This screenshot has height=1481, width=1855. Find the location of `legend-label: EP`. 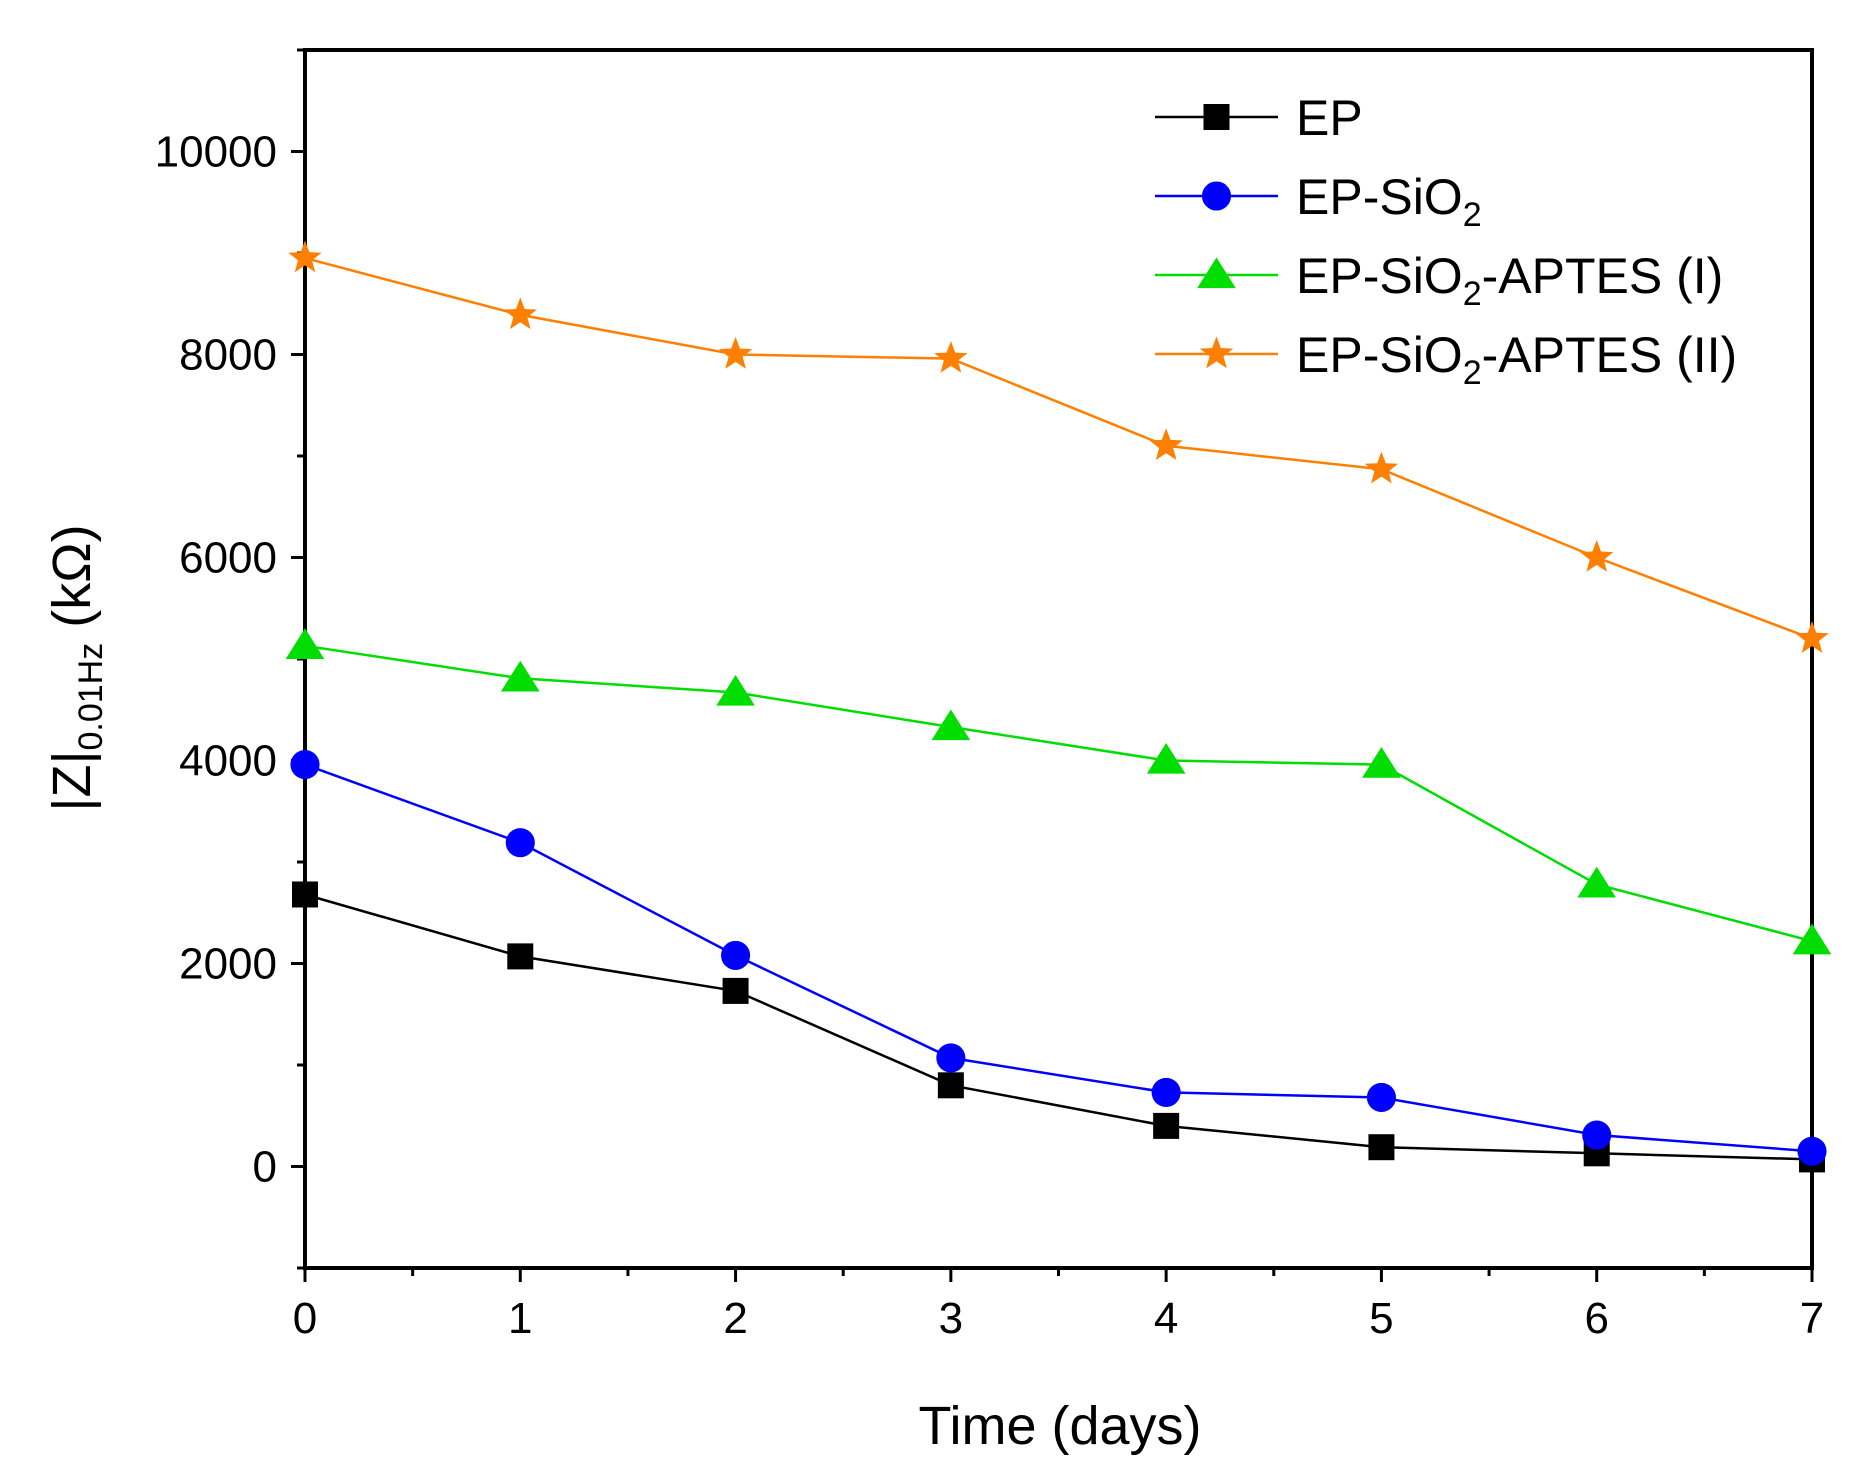

legend-label: EP is located at coordinates (1329, 118).